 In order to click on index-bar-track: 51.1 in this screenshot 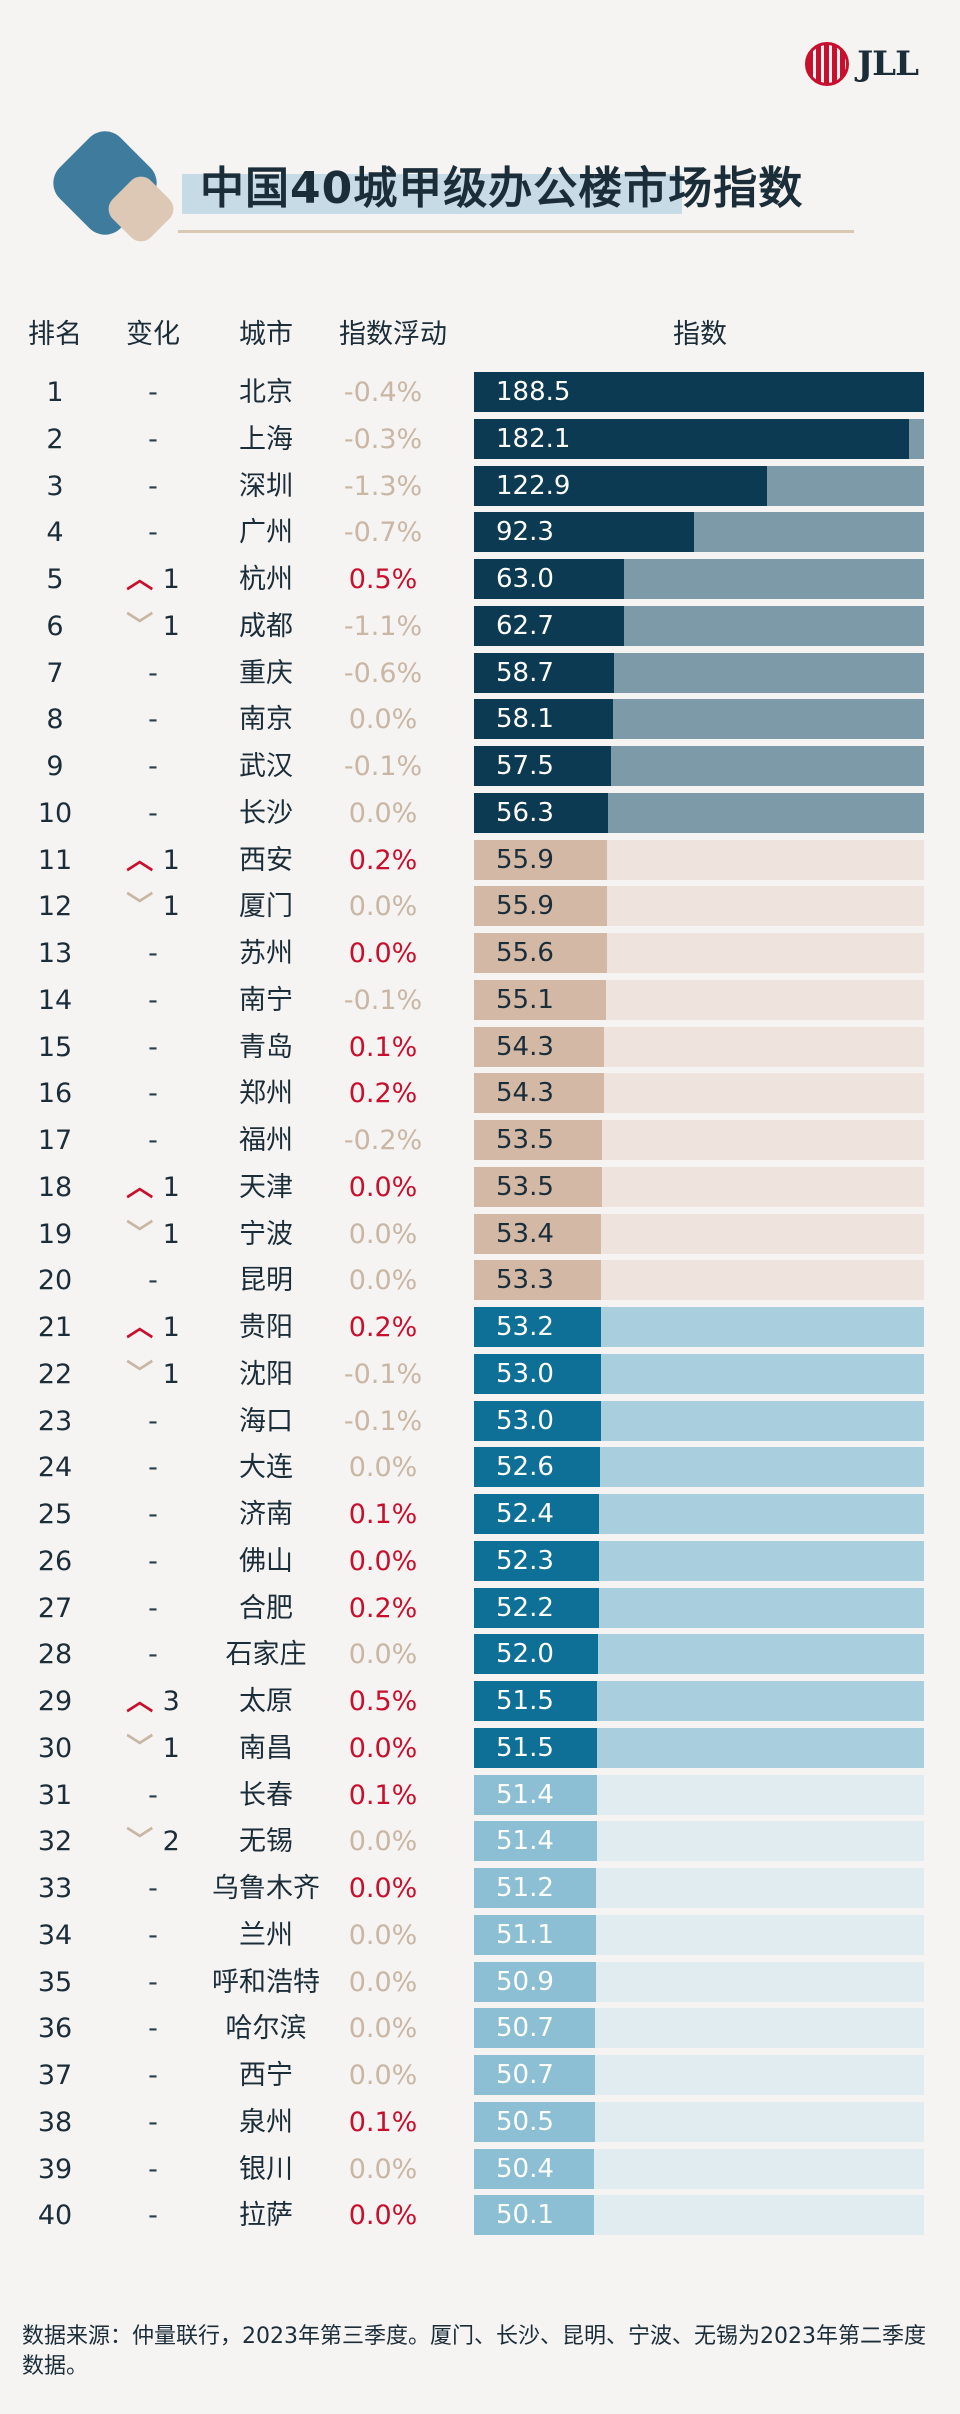, I will do `click(699, 1934)`.